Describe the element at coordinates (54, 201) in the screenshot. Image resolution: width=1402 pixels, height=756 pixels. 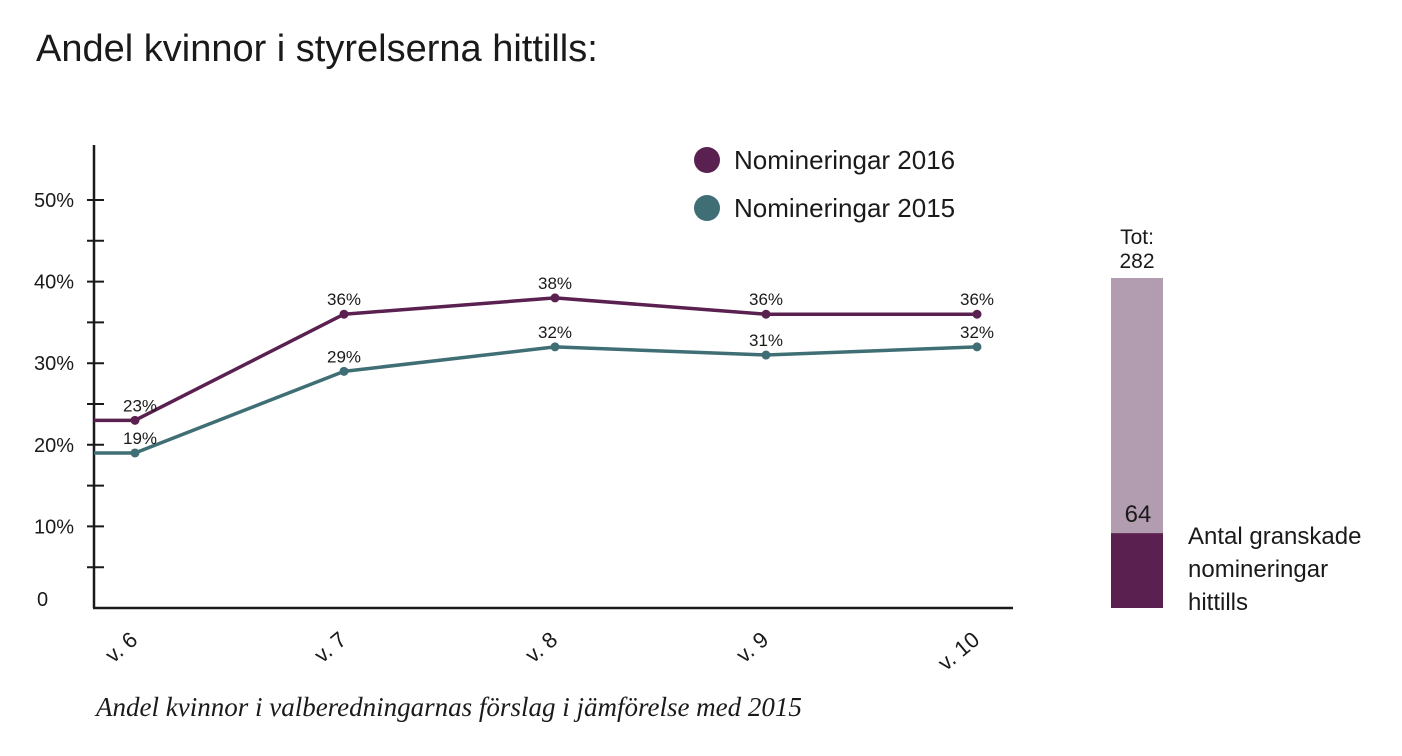
I see `y-tick-label: 50%` at that location.